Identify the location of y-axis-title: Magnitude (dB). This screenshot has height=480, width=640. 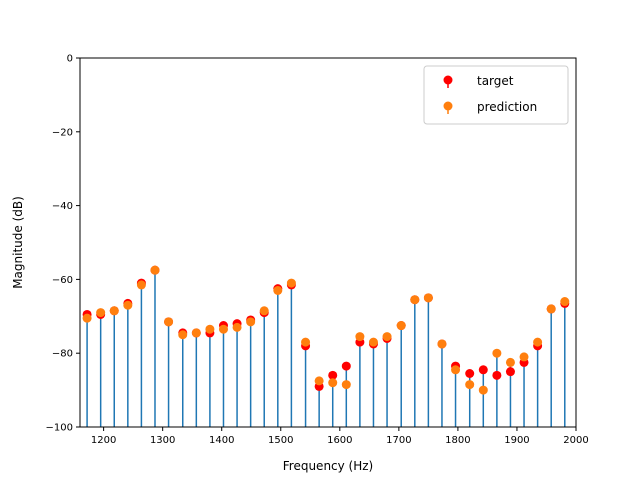
(18, 242).